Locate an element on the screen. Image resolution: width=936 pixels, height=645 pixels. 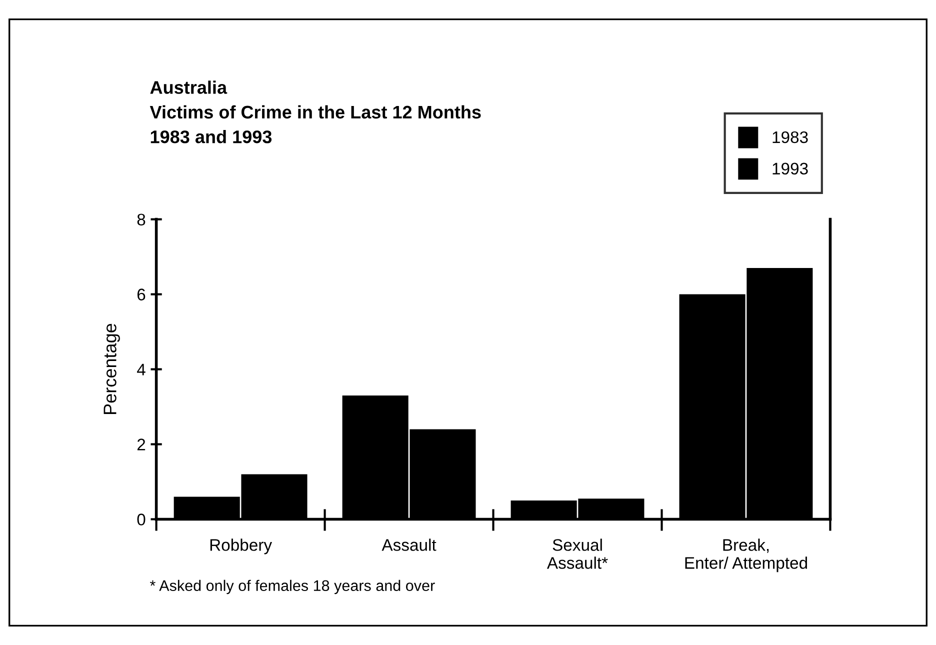
x-tick-label: Assault is located at coordinates (409, 544).